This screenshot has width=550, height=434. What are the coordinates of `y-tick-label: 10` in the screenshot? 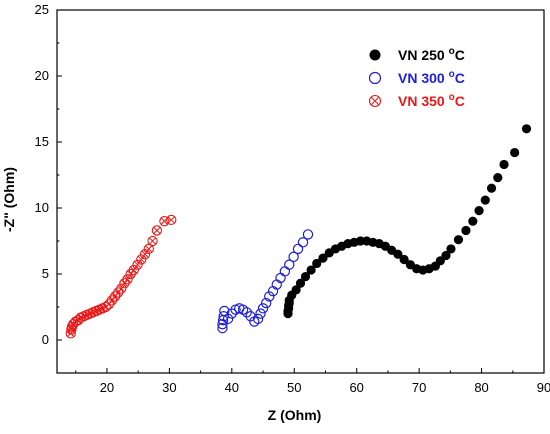 It's located at (42, 207).